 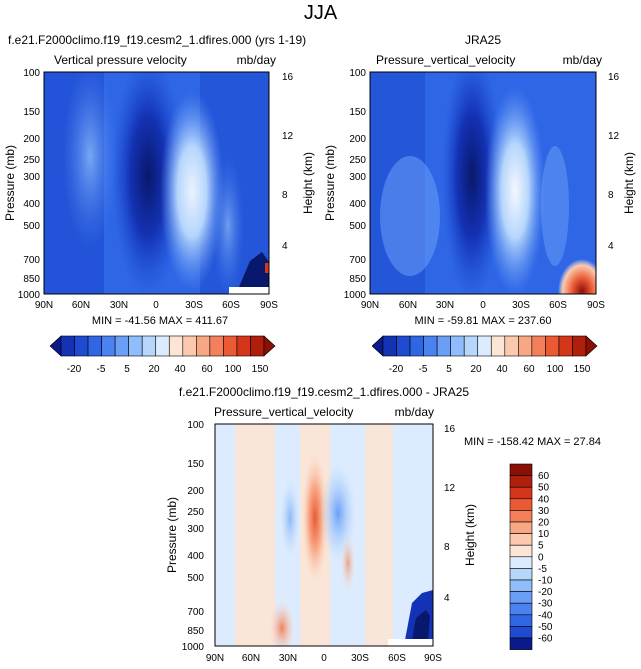 What do you see at coordinates (195, 491) in the screenshot?
I see `y-tick-label: 200` at bounding box center [195, 491].